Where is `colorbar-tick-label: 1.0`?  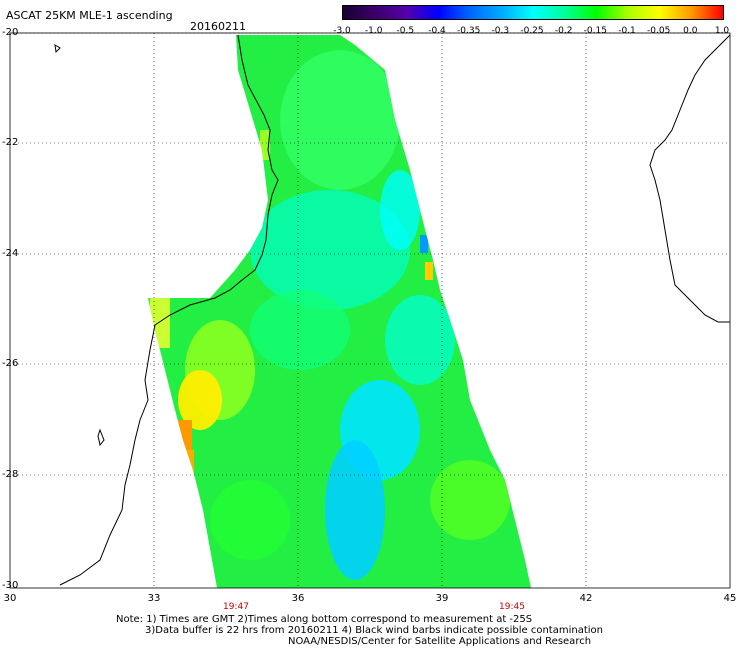
colorbar-tick-label: 1.0 is located at coordinates (722, 31).